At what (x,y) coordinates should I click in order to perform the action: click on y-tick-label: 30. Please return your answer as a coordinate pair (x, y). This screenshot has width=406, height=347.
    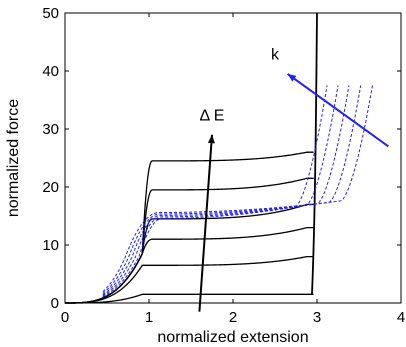
    Looking at the image, I should click on (50, 129).